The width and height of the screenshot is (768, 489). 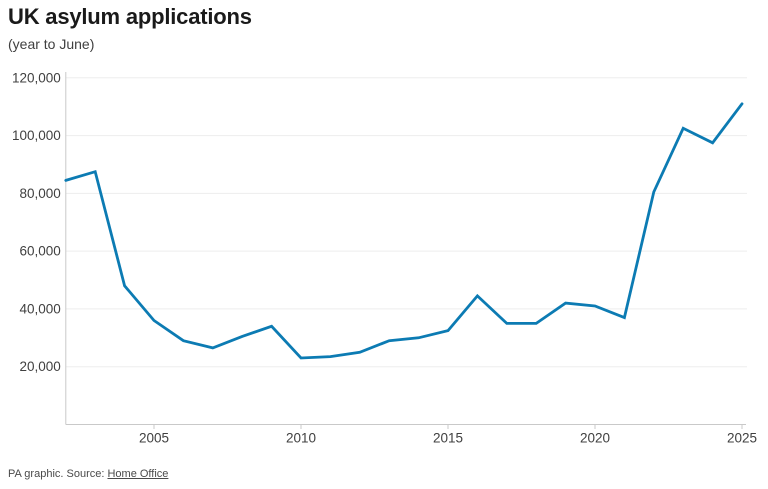 What do you see at coordinates (56, 474) in the screenshot?
I see `credit-text: PA graphic. Source:` at bounding box center [56, 474].